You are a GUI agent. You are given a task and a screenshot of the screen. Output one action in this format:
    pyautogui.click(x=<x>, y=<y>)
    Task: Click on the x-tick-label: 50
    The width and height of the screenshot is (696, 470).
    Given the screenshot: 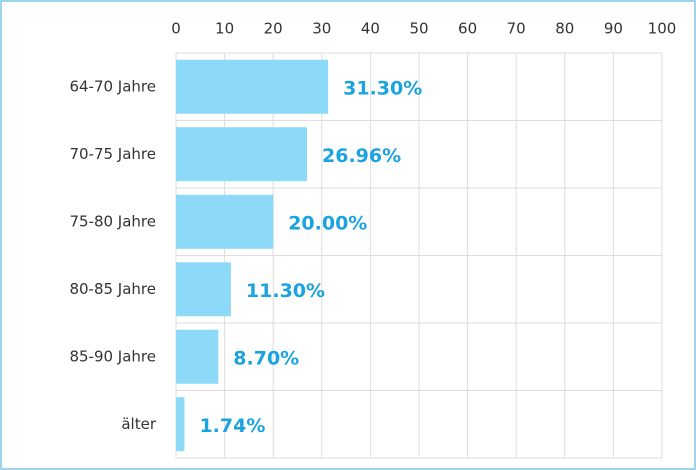 What is the action you would take?
    pyautogui.click(x=418, y=29)
    